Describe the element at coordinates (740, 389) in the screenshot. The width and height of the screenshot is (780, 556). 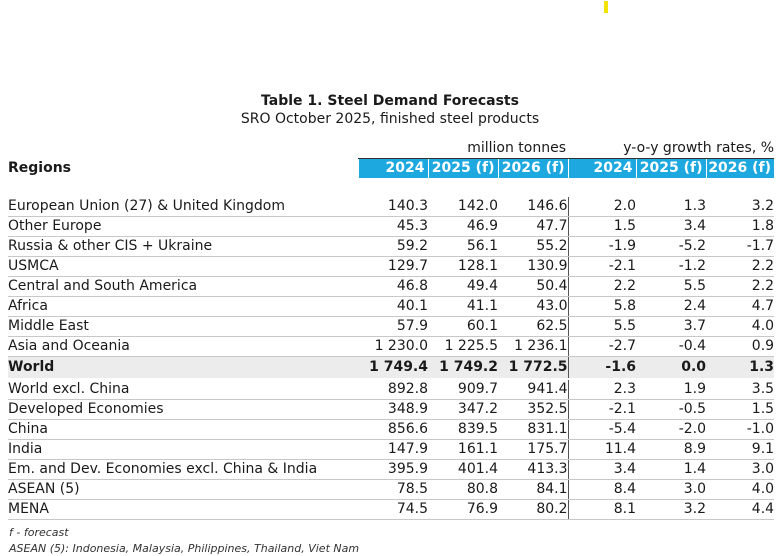
I see `growth-cell: 3.5` at that location.